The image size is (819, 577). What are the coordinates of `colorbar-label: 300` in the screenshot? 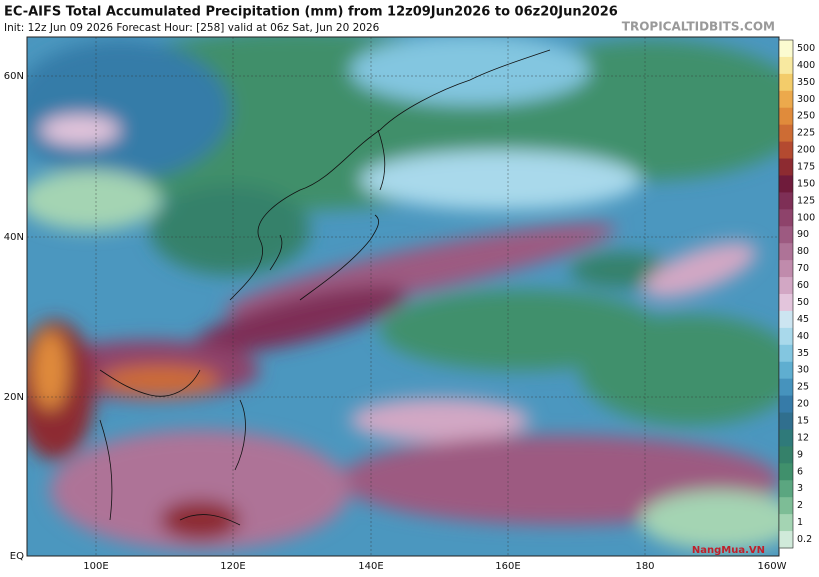 It's located at (806, 99).